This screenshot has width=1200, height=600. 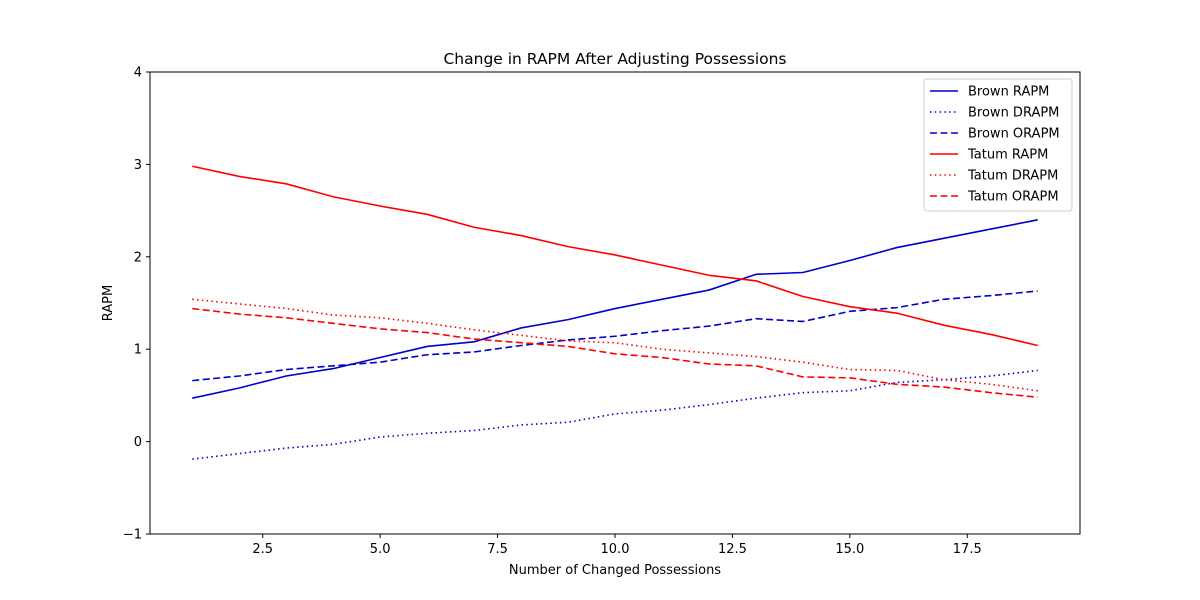 I want to click on x-axis-title: Number of Changed Possessions, so click(x=615, y=570).